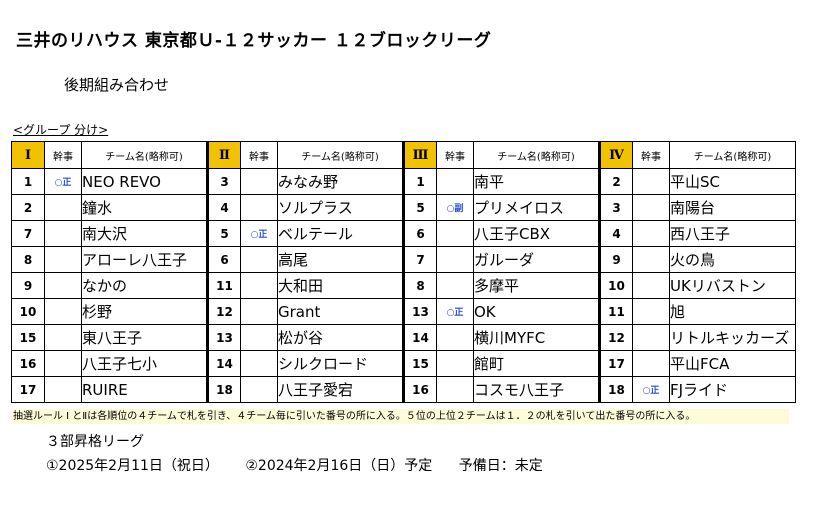  Describe the element at coordinates (537, 259) in the screenshot. I see `team-name: ガルーダ` at that location.